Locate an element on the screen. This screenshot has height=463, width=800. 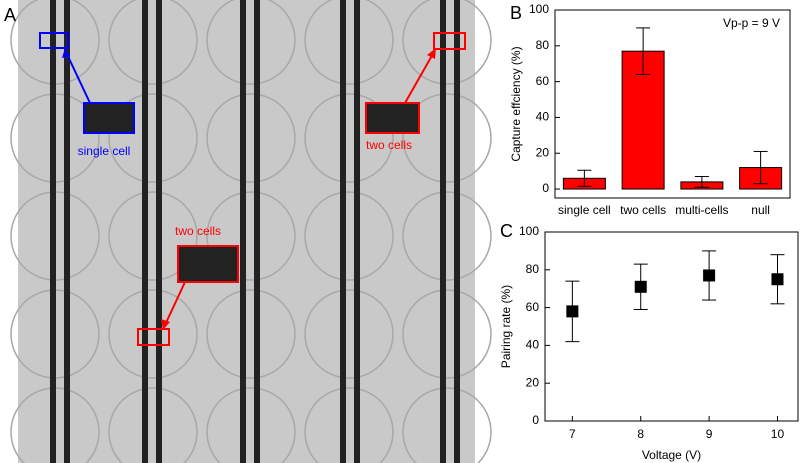
panel-label: C is located at coordinates (506, 231).